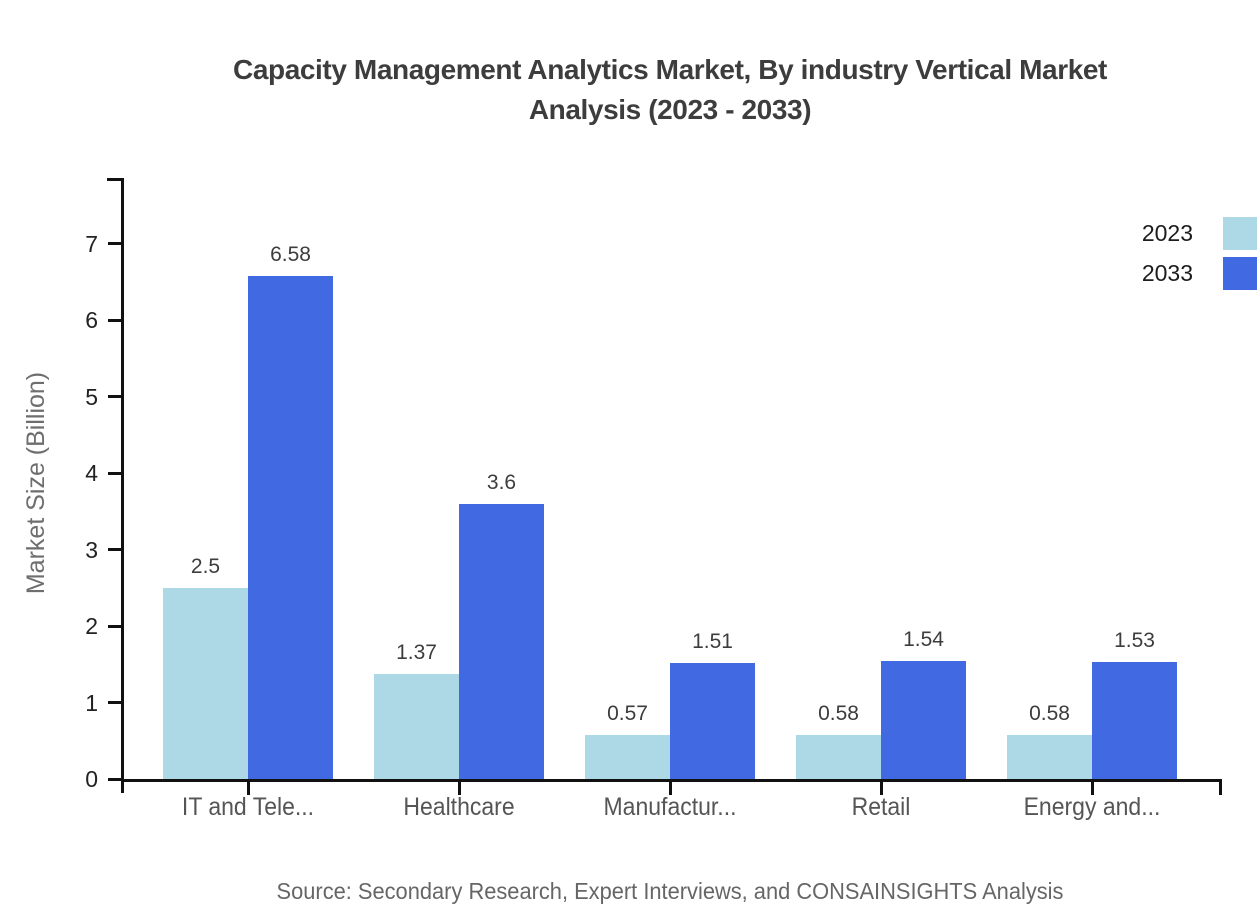 This screenshot has height=920, width=1260. What do you see at coordinates (627, 714) in the screenshot?
I see `bar-value-label: 0.57` at bounding box center [627, 714].